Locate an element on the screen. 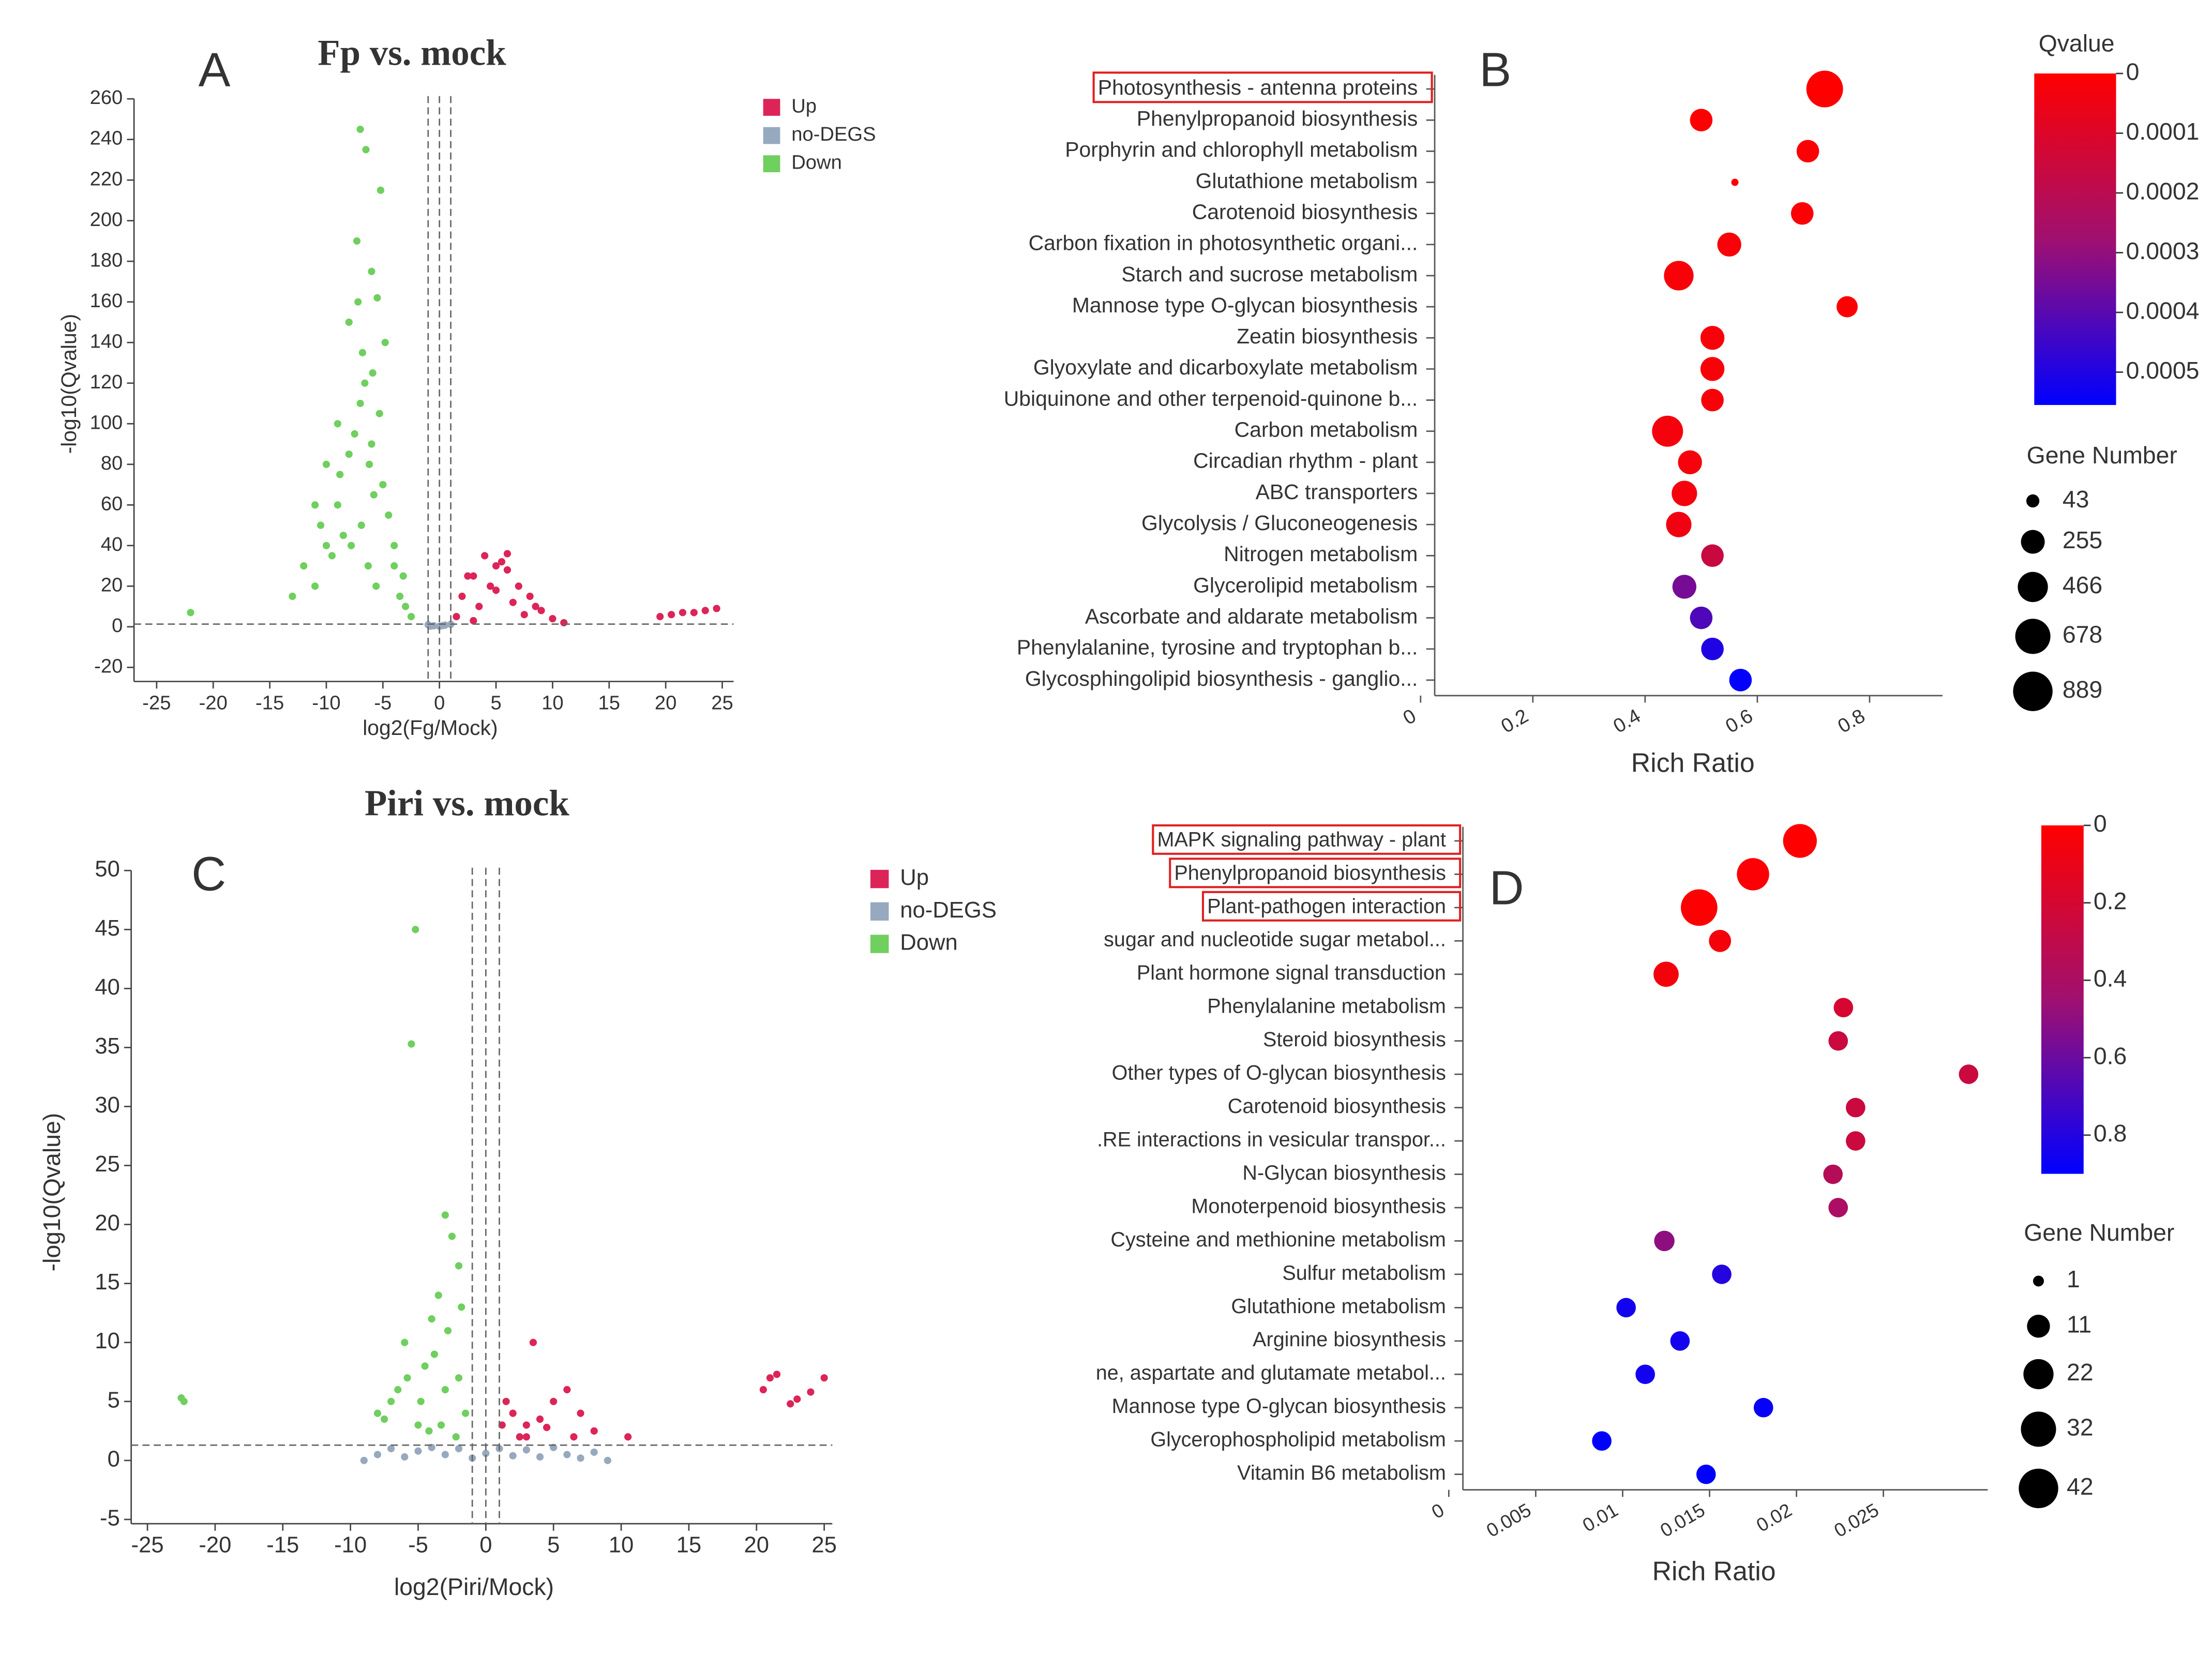  category-label: Mannose type O-glycan biosynthesis is located at coordinates (1279, 1406).